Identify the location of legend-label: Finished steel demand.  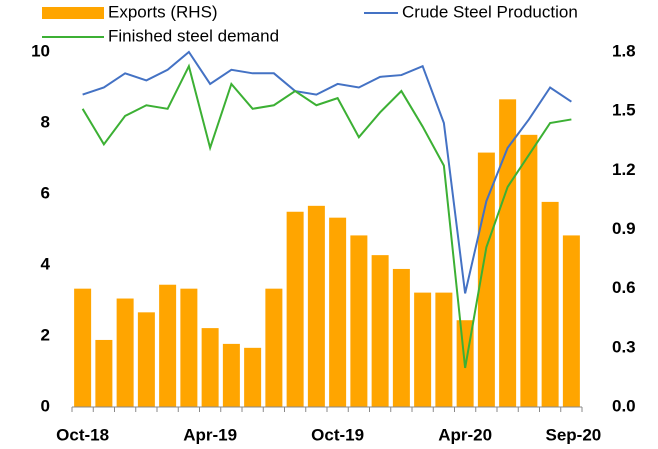
(193, 35).